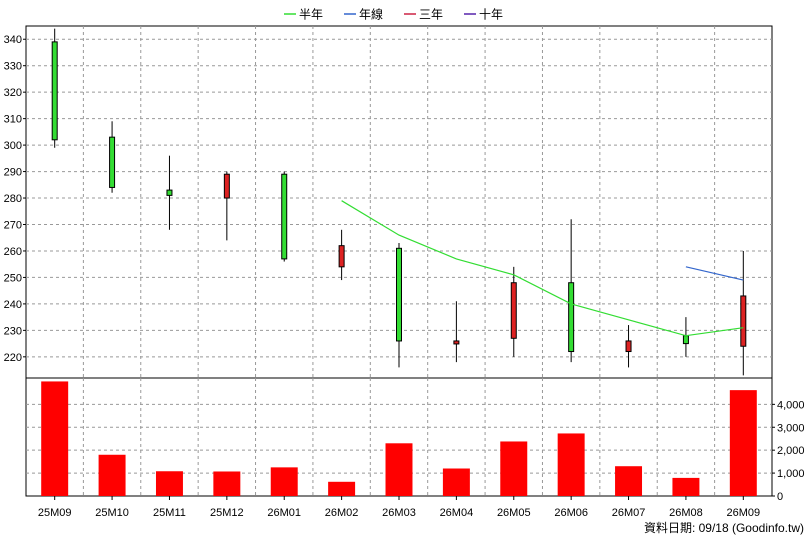 This screenshot has height=540, width=808. Describe the element at coordinates (13, 305) in the screenshot. I see `price-tick-label: 240` at that location.